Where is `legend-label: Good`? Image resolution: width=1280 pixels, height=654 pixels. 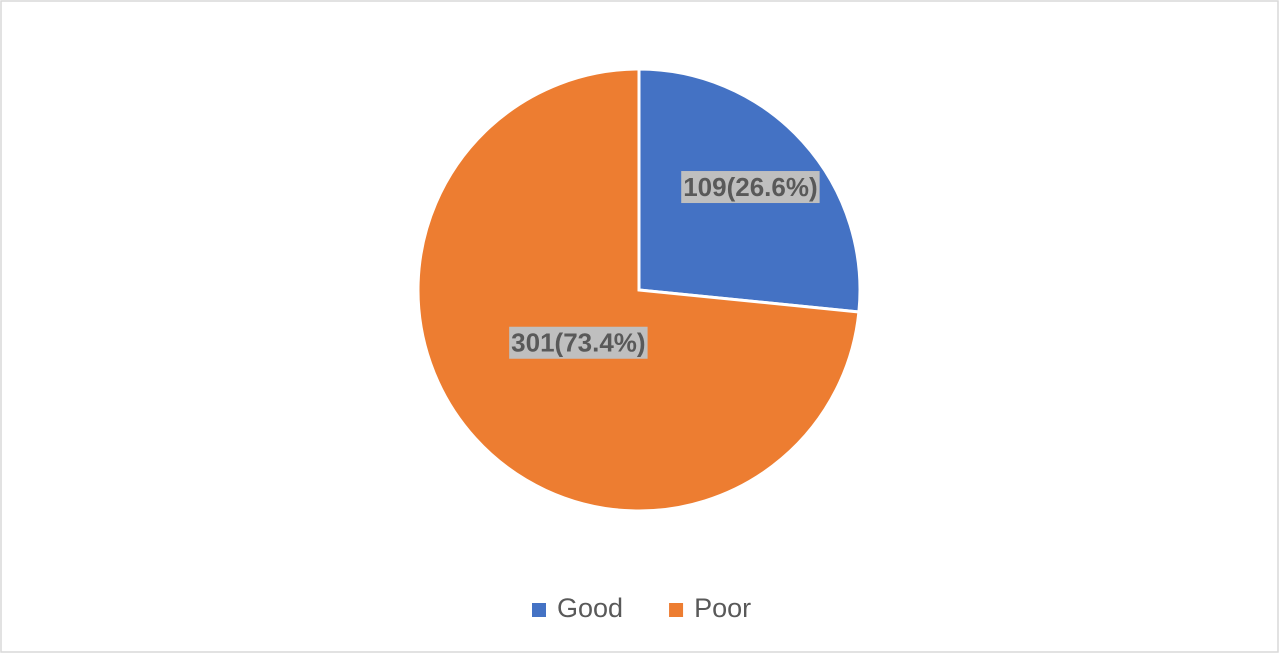
legend-label: Good is located at coordinates (590, 608).